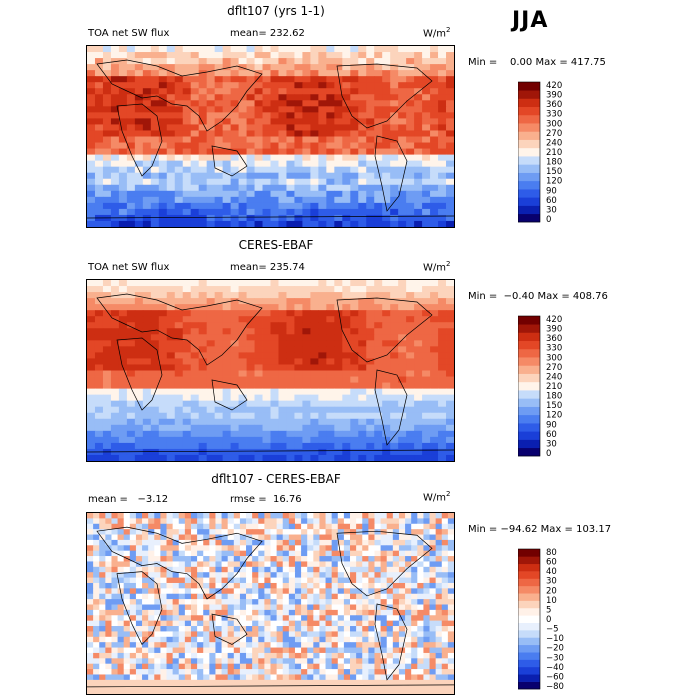  Describe the element at coordinates (554, 349) in the screenshot. I see `panel2-colorbar-tick-label: 330` at that location.